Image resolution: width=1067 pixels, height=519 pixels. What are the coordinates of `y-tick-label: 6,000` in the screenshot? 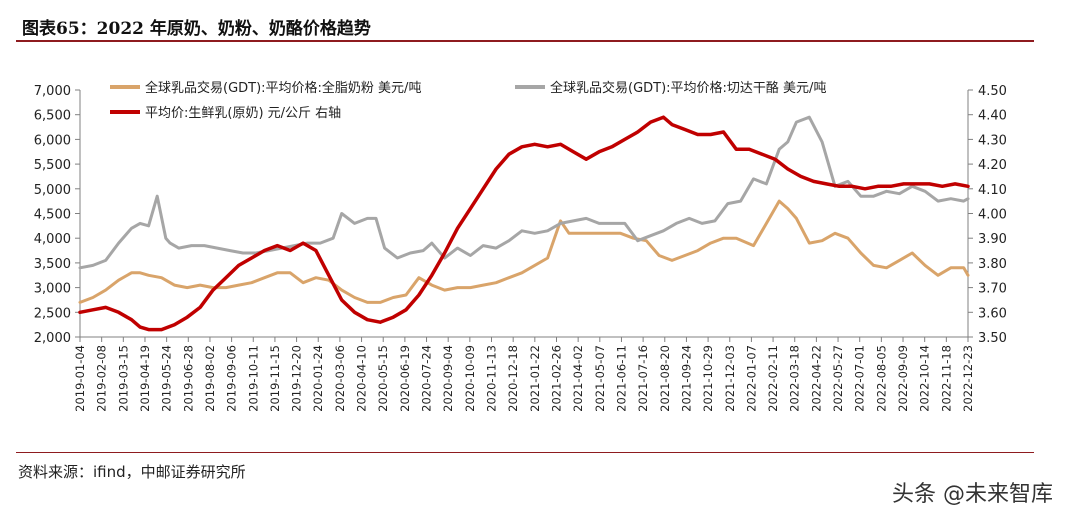 It's located at (52, 140).